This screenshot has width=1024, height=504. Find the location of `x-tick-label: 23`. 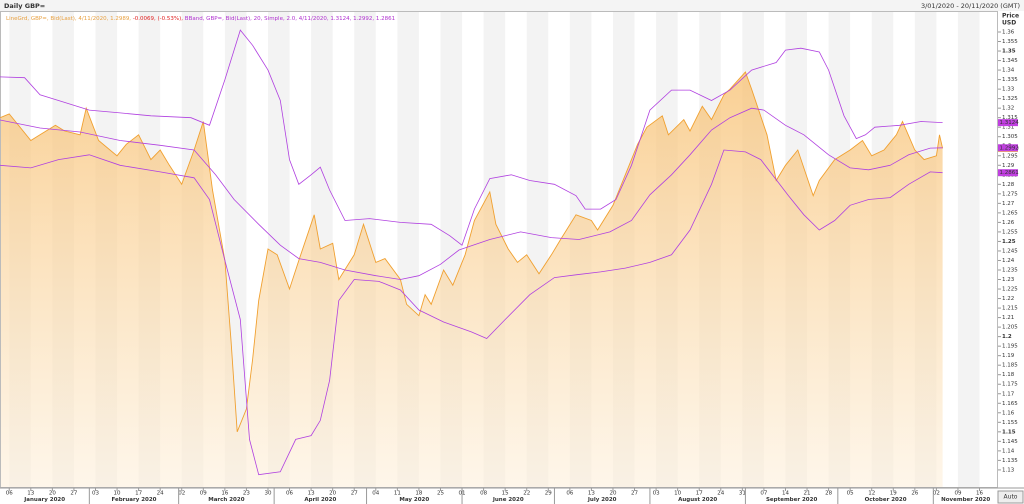

x-tick-label: 23 is located at coordinates (246, 494).